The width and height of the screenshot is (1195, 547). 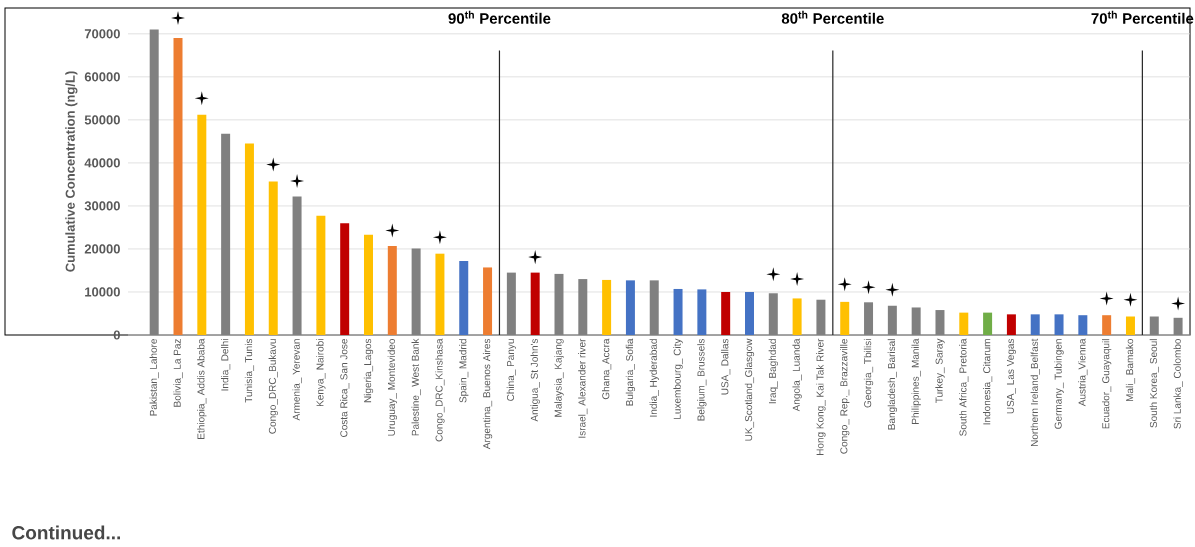 I want to click on x-tick-label: Indonesia_ Citarum, so click(x=987, y=382).